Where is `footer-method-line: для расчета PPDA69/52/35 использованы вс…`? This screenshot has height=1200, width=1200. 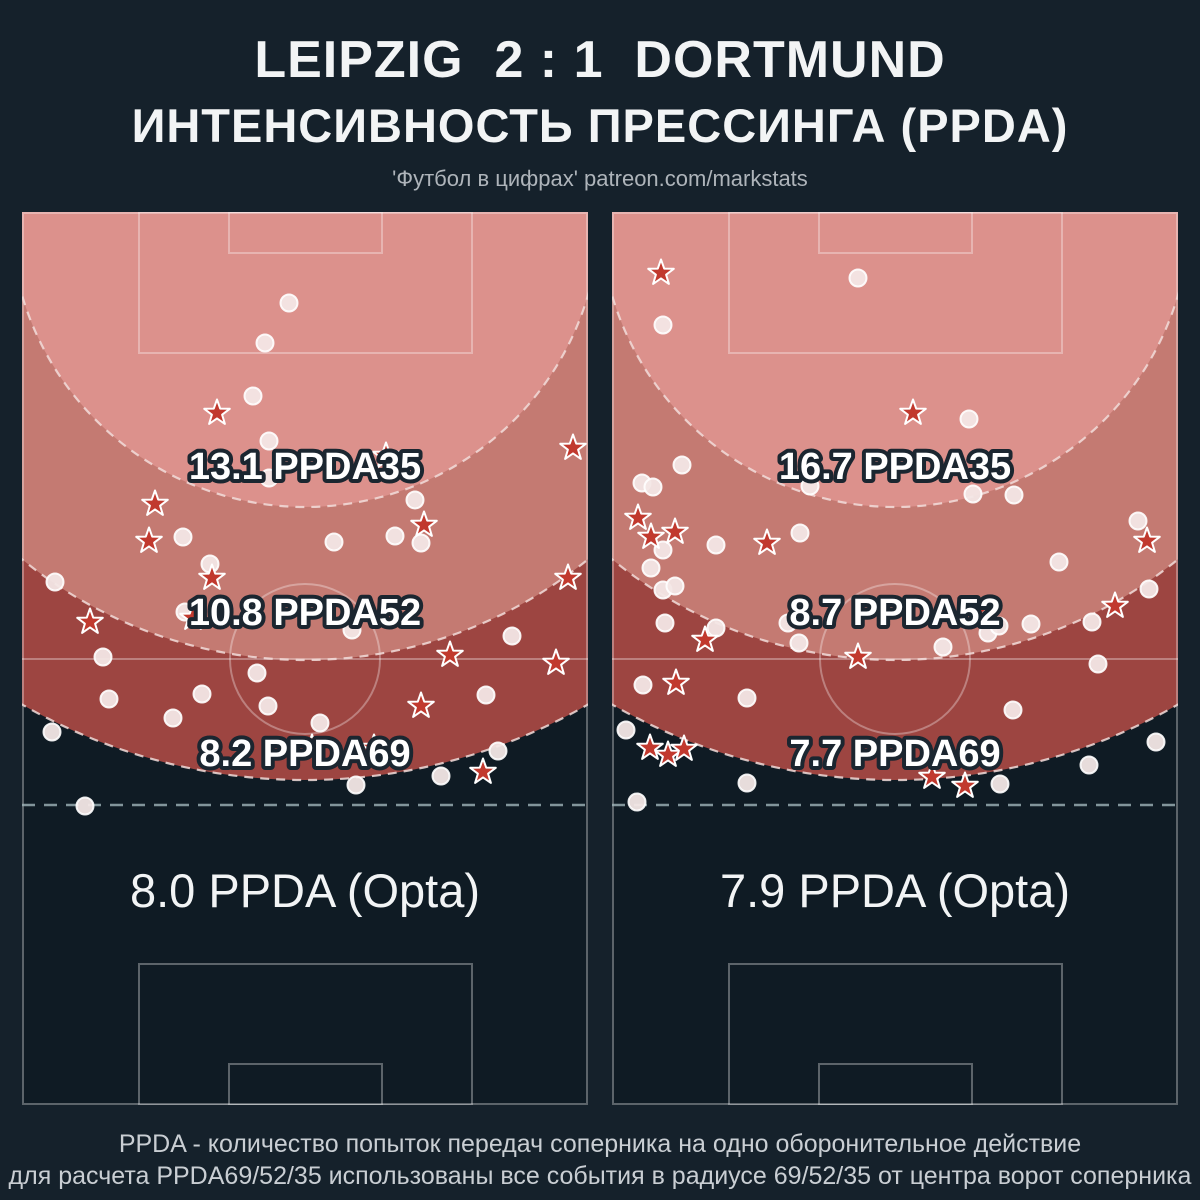 footer-method-line: для расчета PPDA69/52/35 использованы вс… is located at coordinates (600, 1176).